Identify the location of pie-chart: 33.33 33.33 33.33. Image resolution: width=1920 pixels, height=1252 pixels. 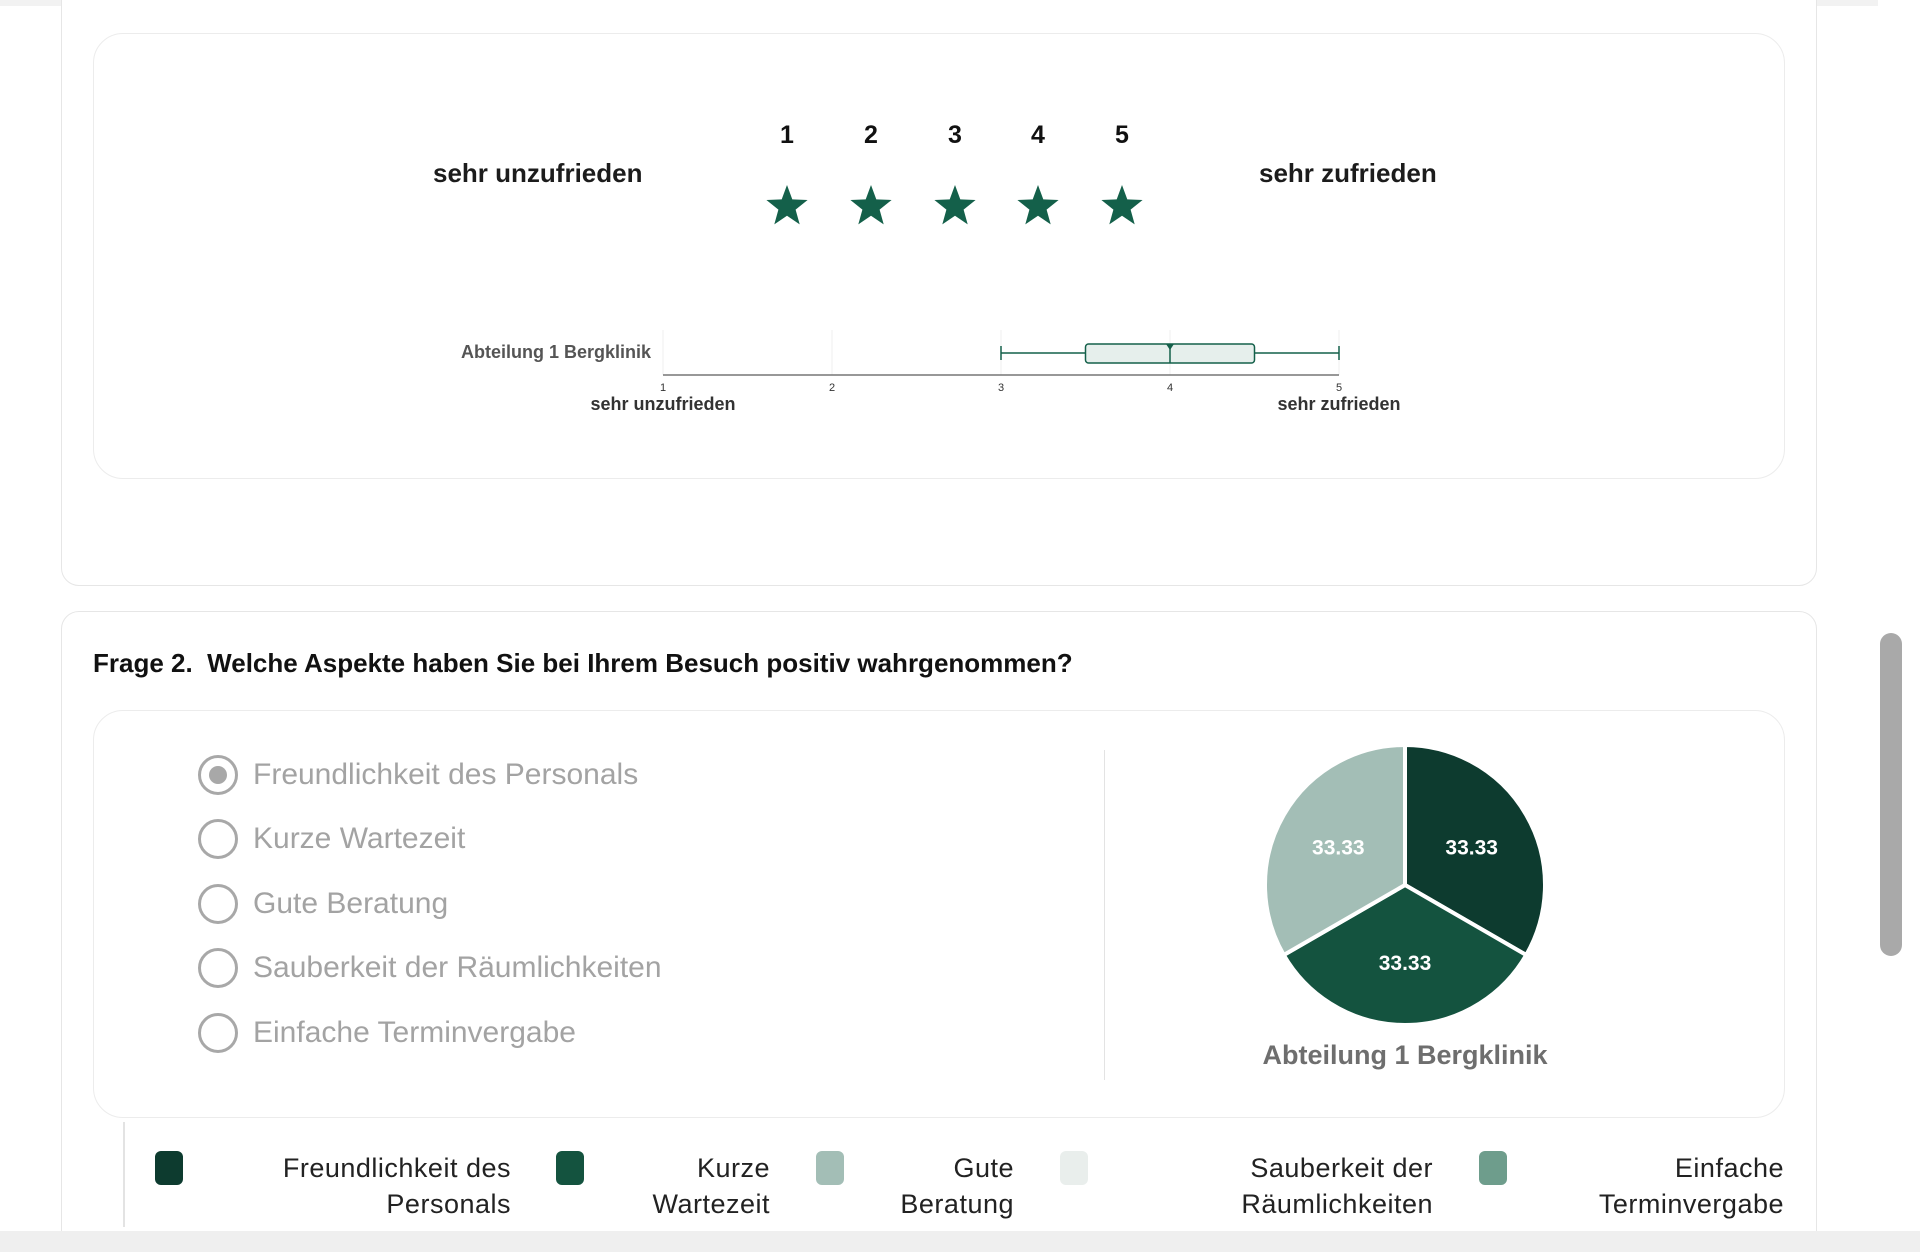
(1405, 884).